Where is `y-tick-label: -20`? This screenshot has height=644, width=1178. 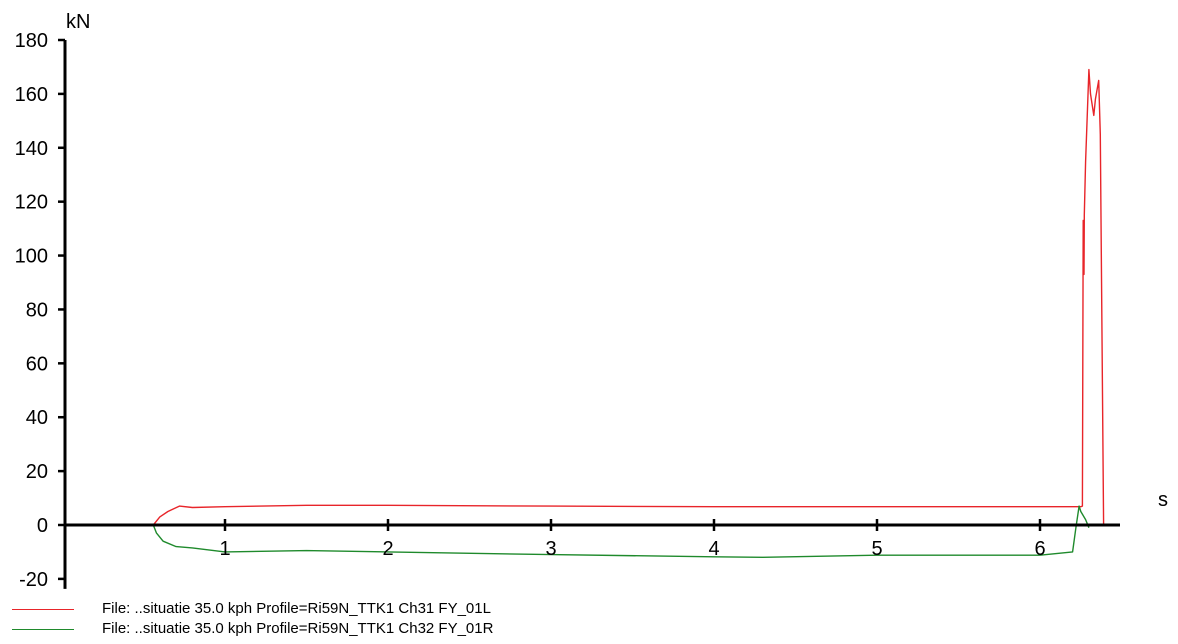 y-tick-label: -20 is located at coordinates (33, 580).